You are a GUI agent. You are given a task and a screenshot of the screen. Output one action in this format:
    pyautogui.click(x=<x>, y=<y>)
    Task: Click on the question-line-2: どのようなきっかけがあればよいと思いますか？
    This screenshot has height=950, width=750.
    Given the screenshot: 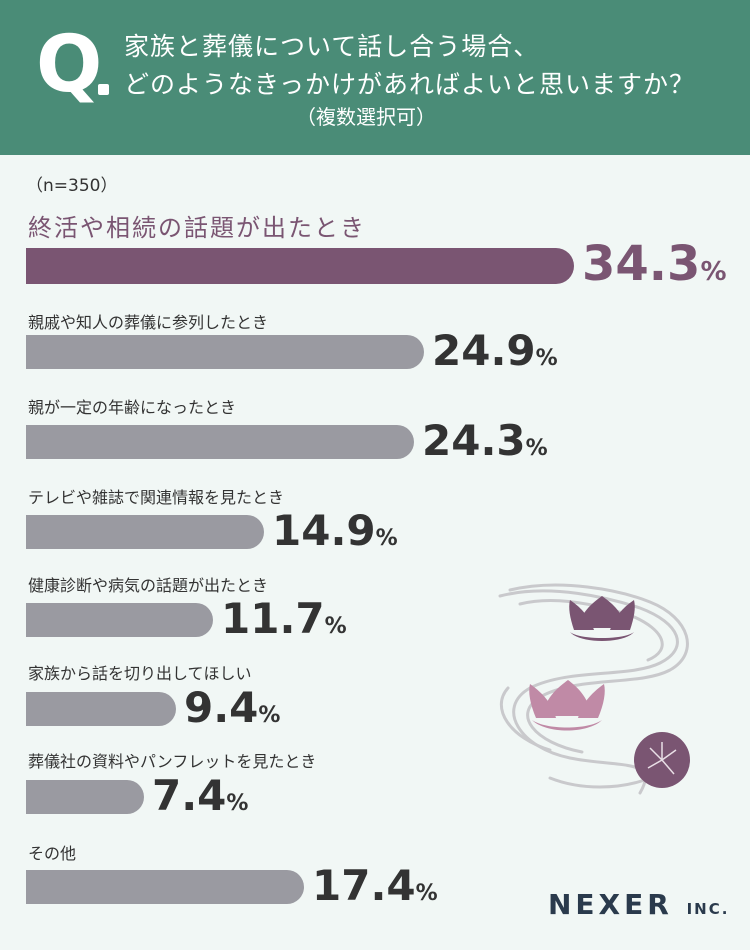 What is the action you would take?
    pyautogui.click(x=410, y=84)
    